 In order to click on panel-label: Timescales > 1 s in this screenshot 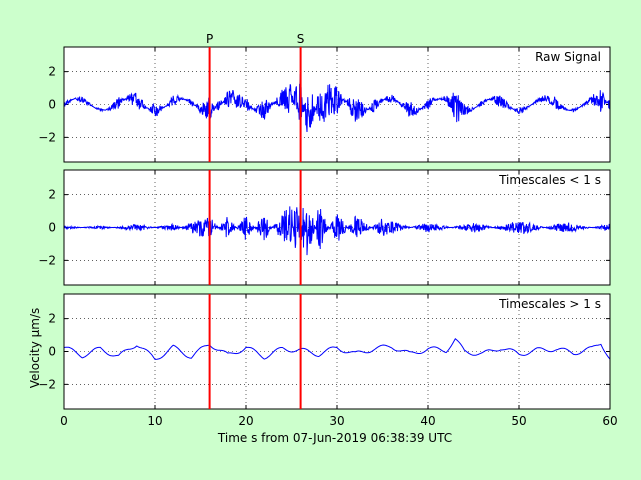, I will do `click(549, 304)`.